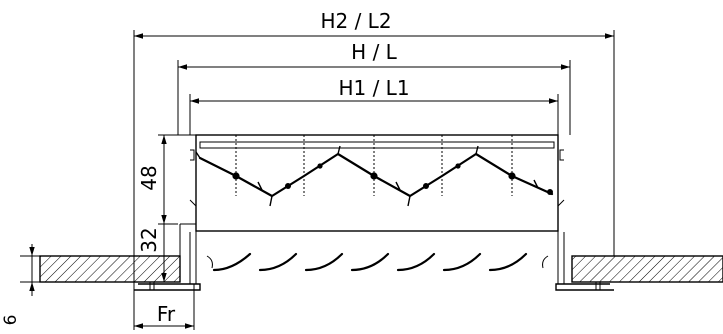 This screenshot has width=723, height=334. I want to click on dimension-label-32: 32, so click(149, 239).